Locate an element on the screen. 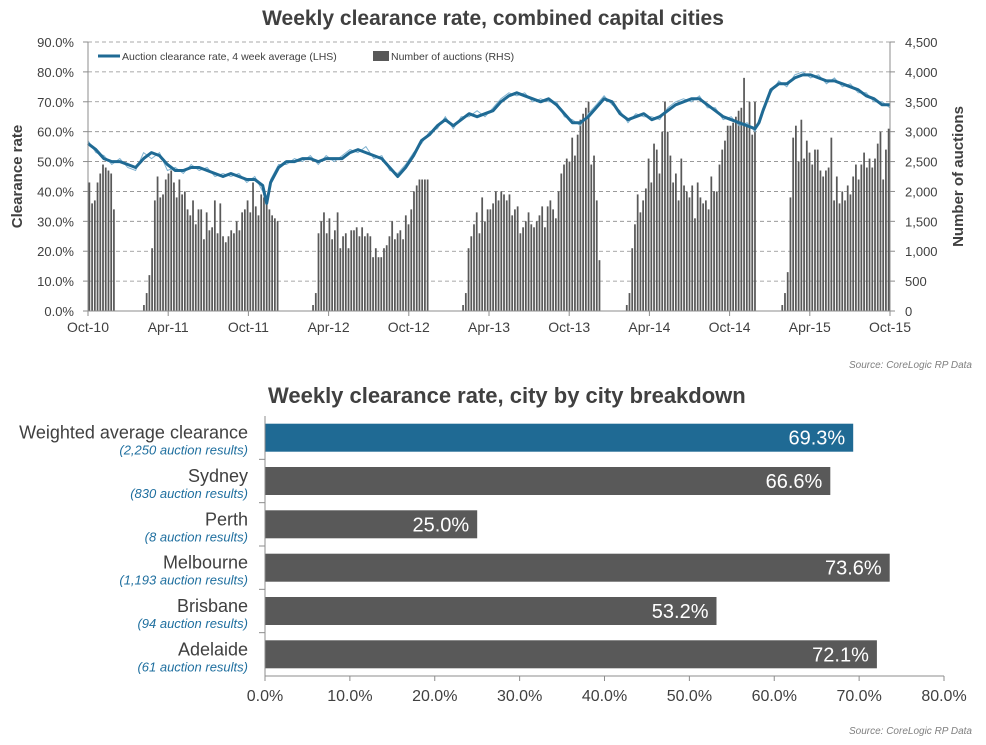  chart2-category-subtitle: (1,193 auction results) is located at coordinates (183, 580).